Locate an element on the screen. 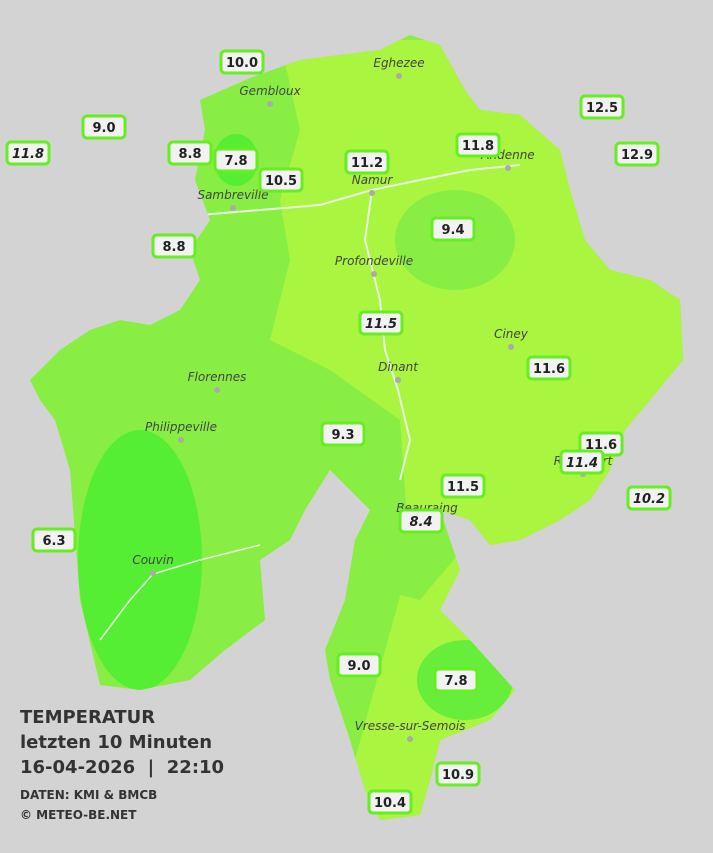 This screenshot has width=713, height=853. river is located at coordinates (387, 335).